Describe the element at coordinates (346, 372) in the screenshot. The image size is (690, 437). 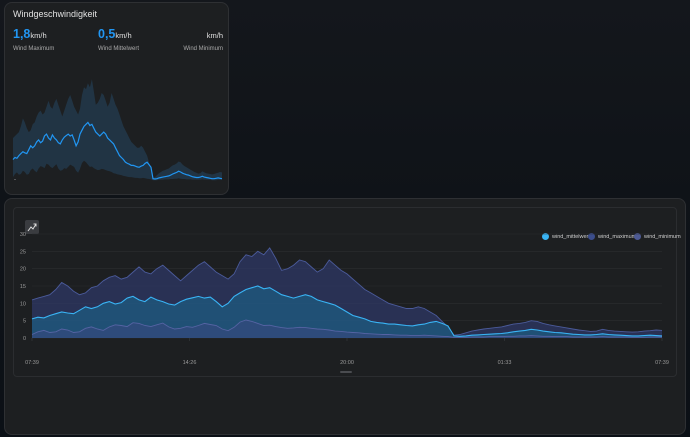
I see `resize-handle` at that location.